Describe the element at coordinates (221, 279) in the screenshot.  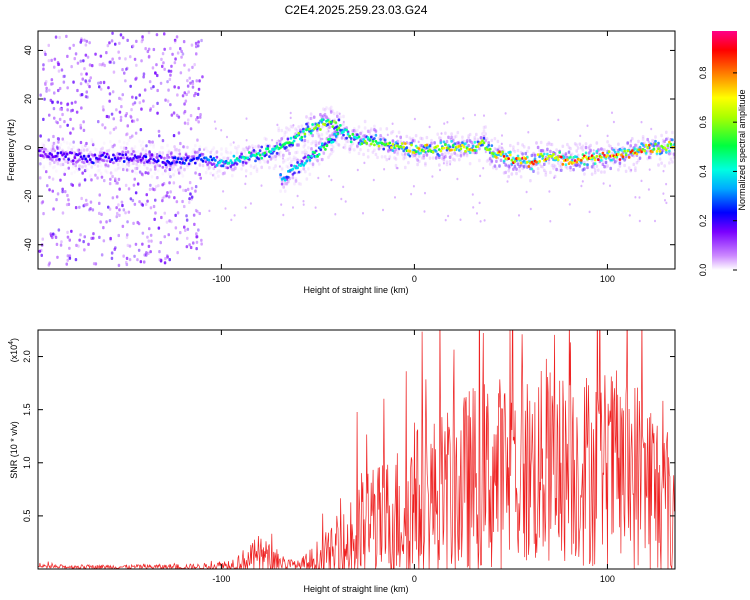
I see `x-tick-label: -100` at that location.